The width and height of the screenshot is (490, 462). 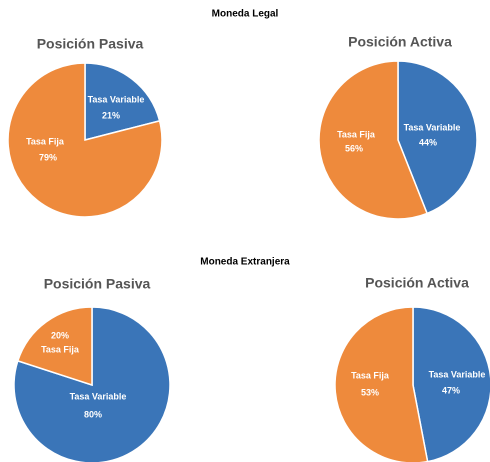 What do you see at coordinates (370, 392) in the screenshot?
I see `slice-value: 53%` at bounding box center [370, 392].